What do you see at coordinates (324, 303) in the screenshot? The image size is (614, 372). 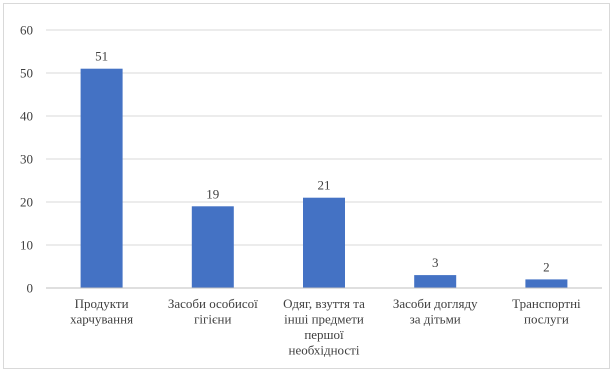 I see `x-tick-label-line: Одяг, взуття та` at bounding box center [324, 303].